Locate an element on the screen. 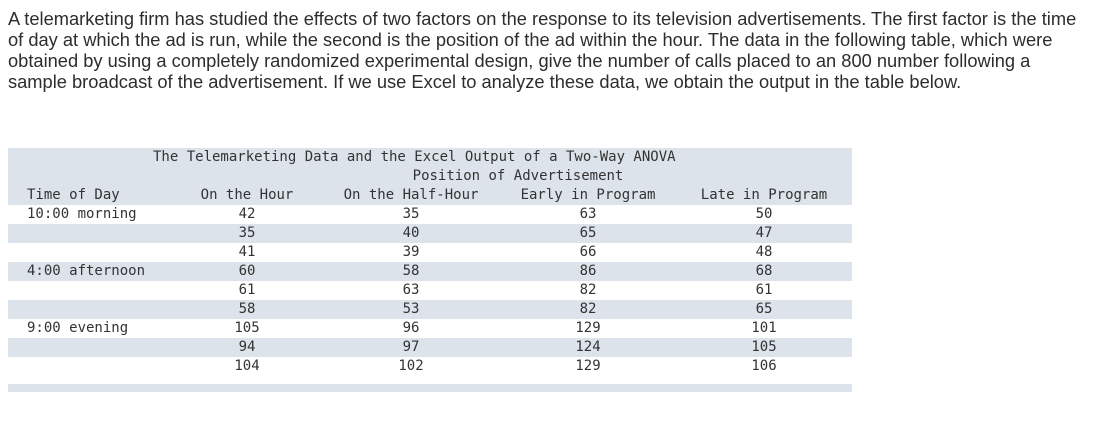 The width and height of the screenshot is (1096, 423). table-cell: 86 is located at coordinates (588, 271).